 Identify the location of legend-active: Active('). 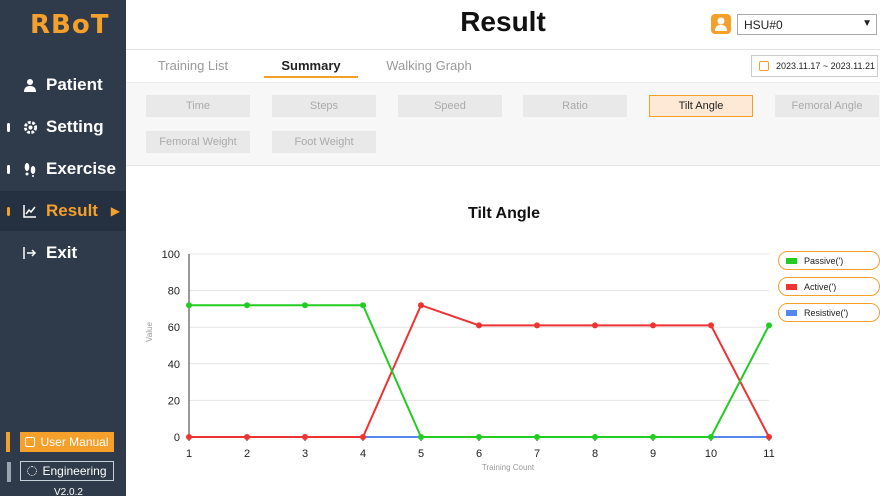
(829, 286).